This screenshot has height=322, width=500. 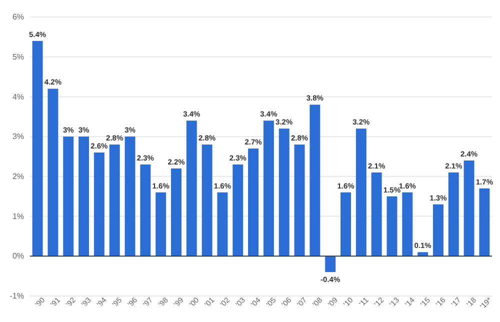 What do you see at coordinates (18, 57) in the screenshot?
I see `y-tick-label: 5%` at bounding box center [18, 57].